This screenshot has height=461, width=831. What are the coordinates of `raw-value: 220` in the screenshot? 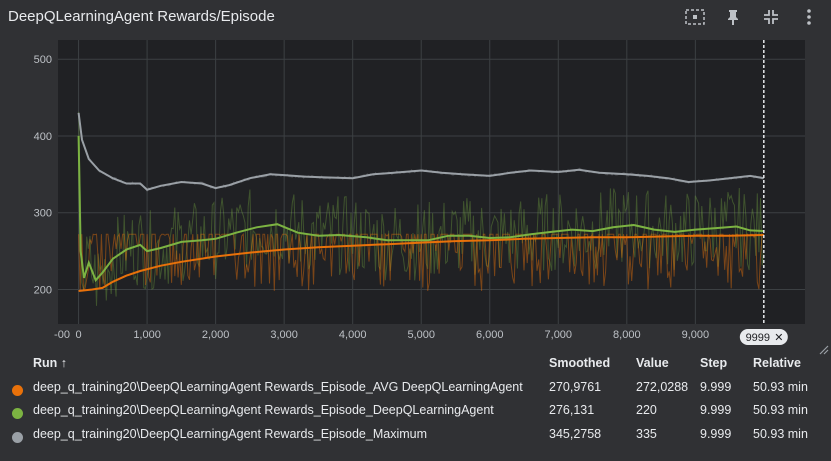 It's located at (646, 410).